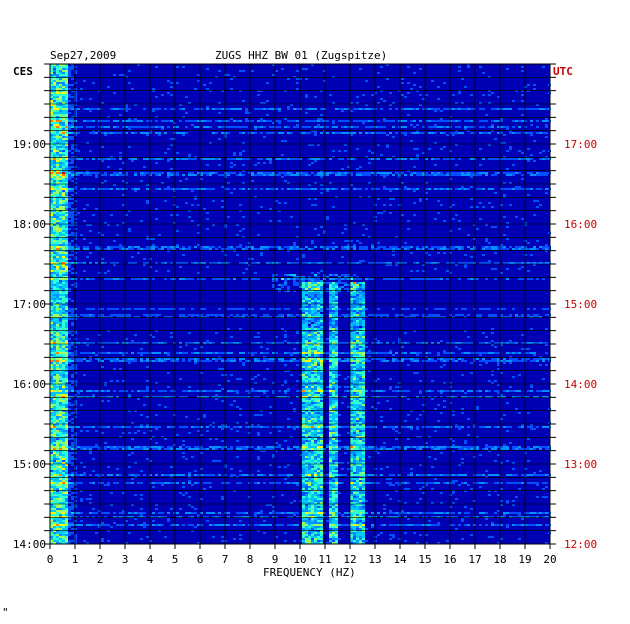  Describe the element at coordinates (449, 559) in the screenshot. I see `x-tick-label: 16` at that location.